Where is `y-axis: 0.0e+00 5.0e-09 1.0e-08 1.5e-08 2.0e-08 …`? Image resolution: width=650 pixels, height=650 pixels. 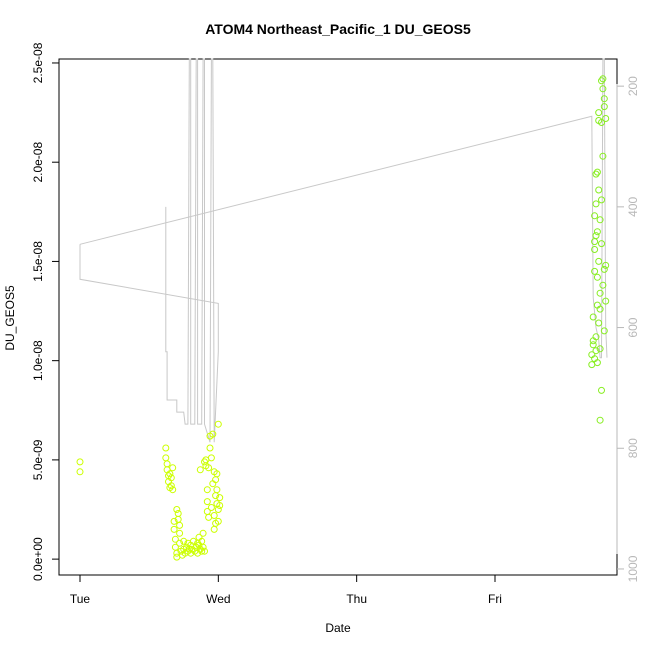 y-axis: 0.0e+00 5.0e-09 1.0e-08 1.5e-08 2.0e-08 … is located at coordinates (45, 311).